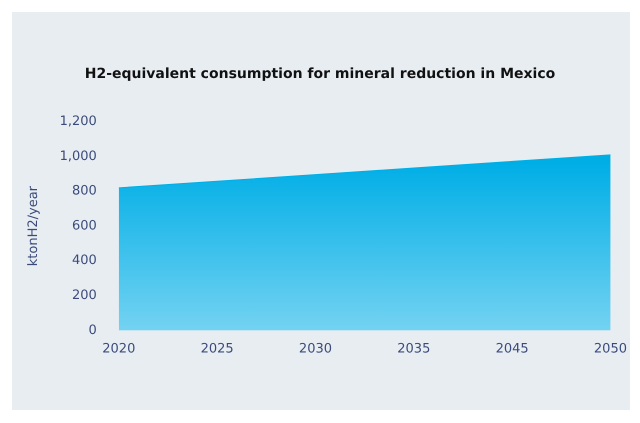  Describe the element at coordinates (512, 349) in the screenshot. I see `x-tick-label: 2045` at that location.